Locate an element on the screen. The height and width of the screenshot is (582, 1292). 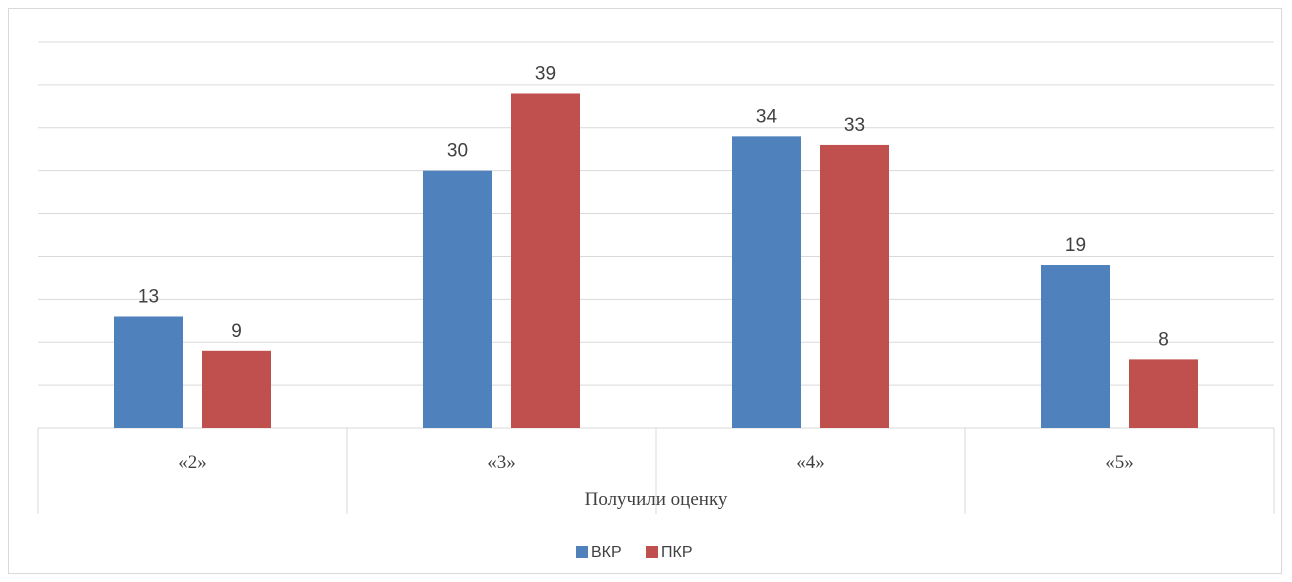
data-label: 30 is located at coordinates (457, 151).